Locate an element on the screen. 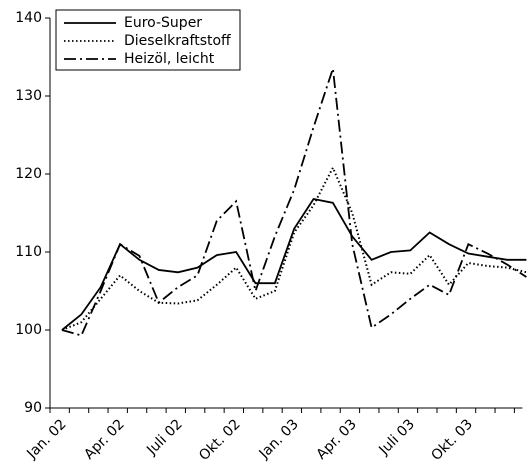  y-tick-label: 90 is located at coordinates (33, 408).